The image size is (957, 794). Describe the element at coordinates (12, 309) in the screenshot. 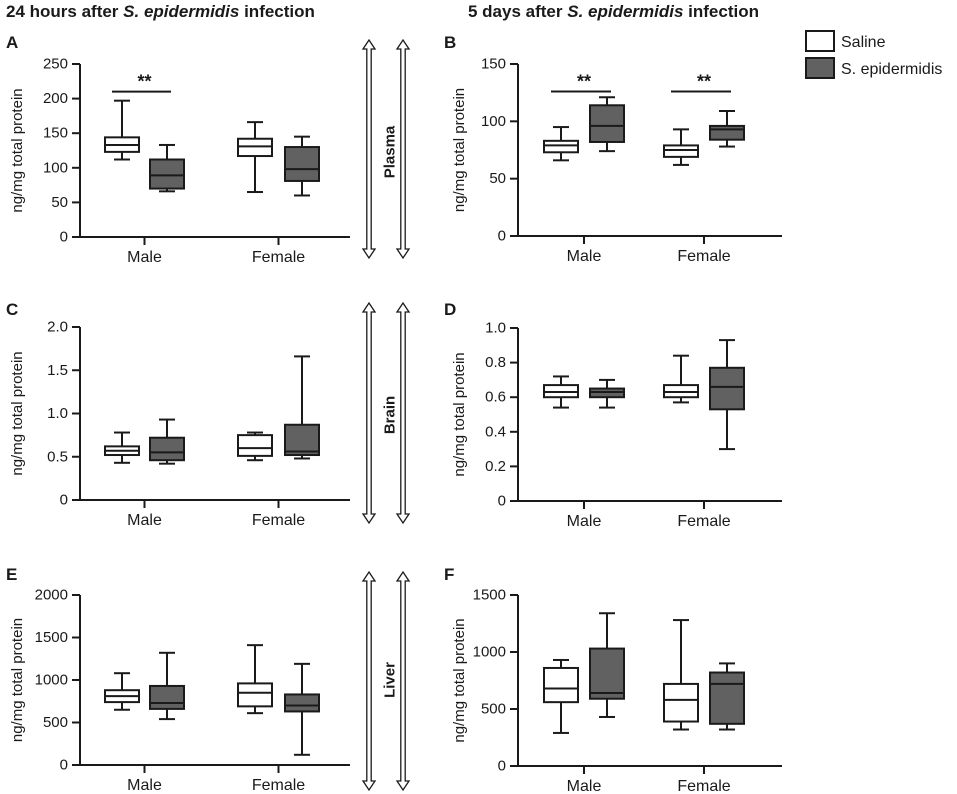

I see `panel-letter: C` at that location.